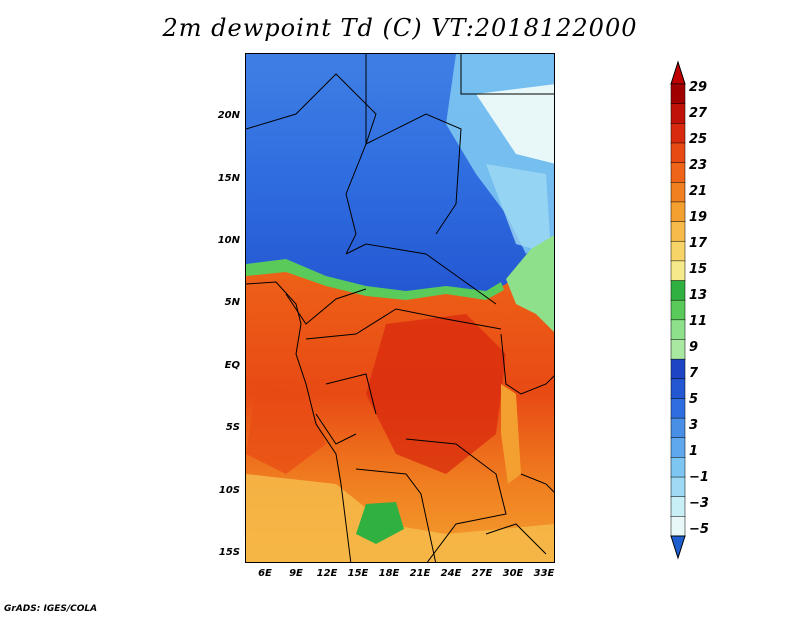  Describe the element at coordinates (699, 503) in the screenshot. I see `colorbar-label: −3` at that location.